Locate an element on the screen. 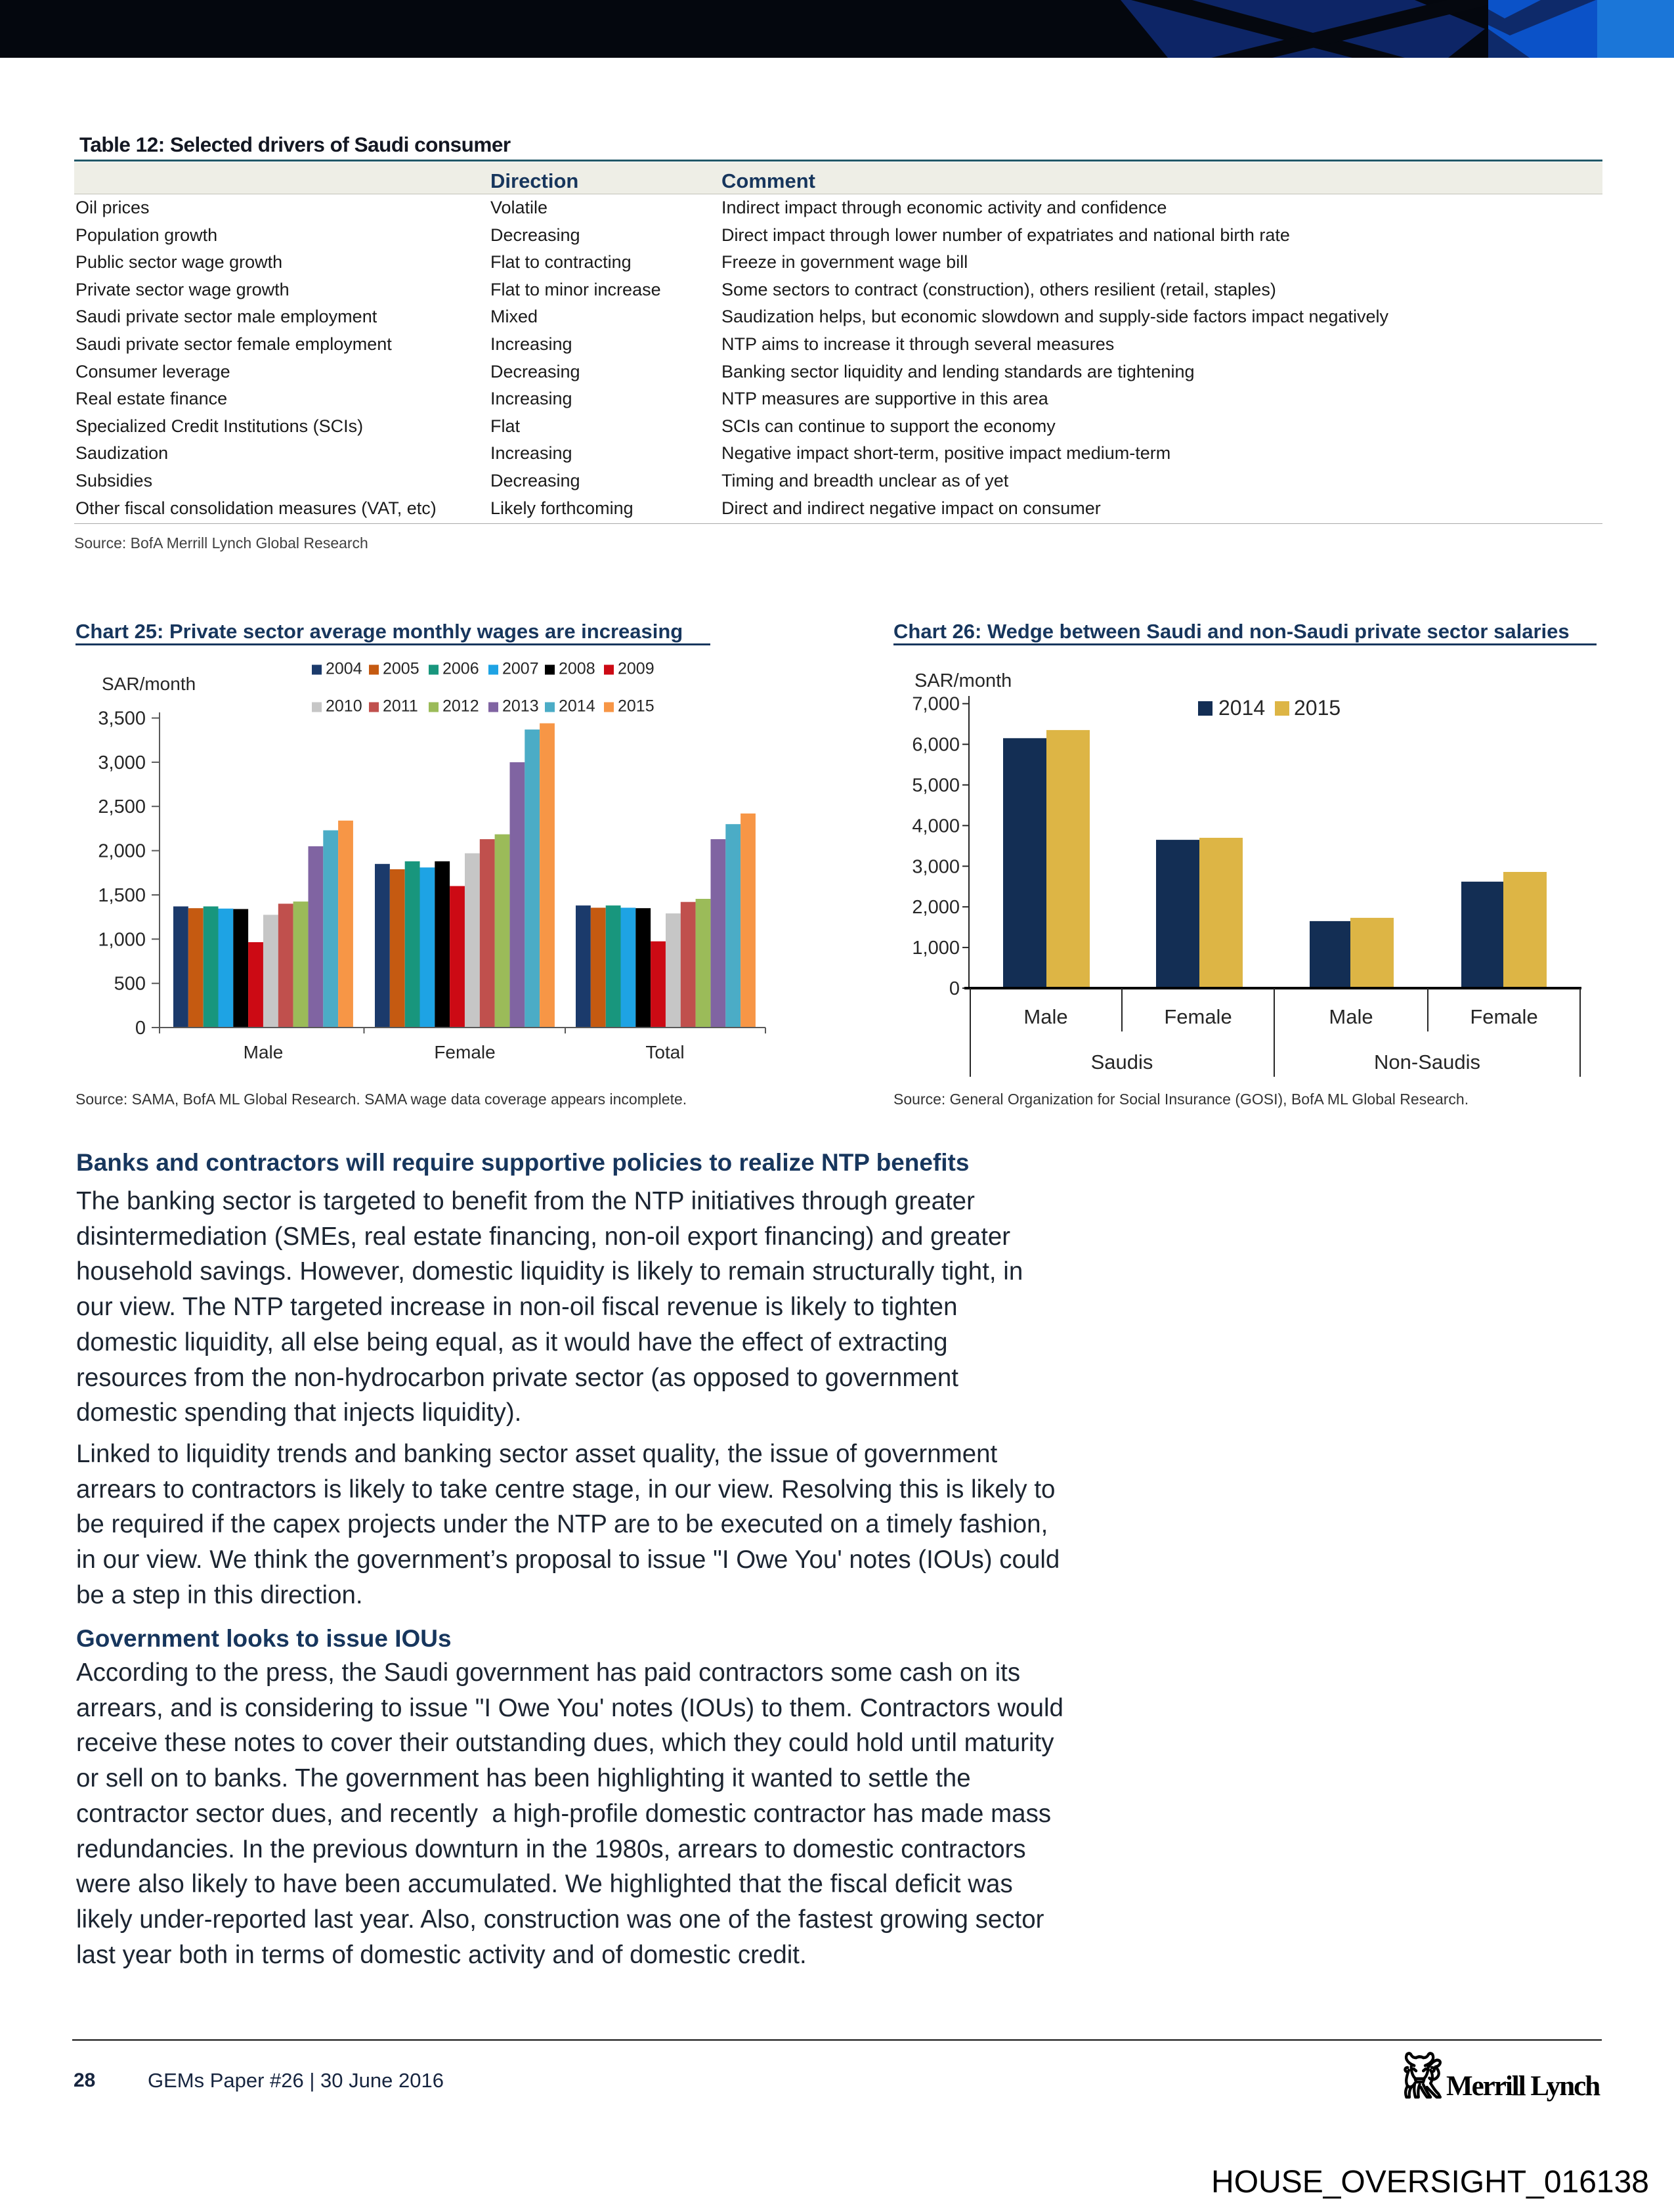 The height and width of the screenshot is (2212, 1674). svg-text: 3,500 is located at coordinates (122, 719).